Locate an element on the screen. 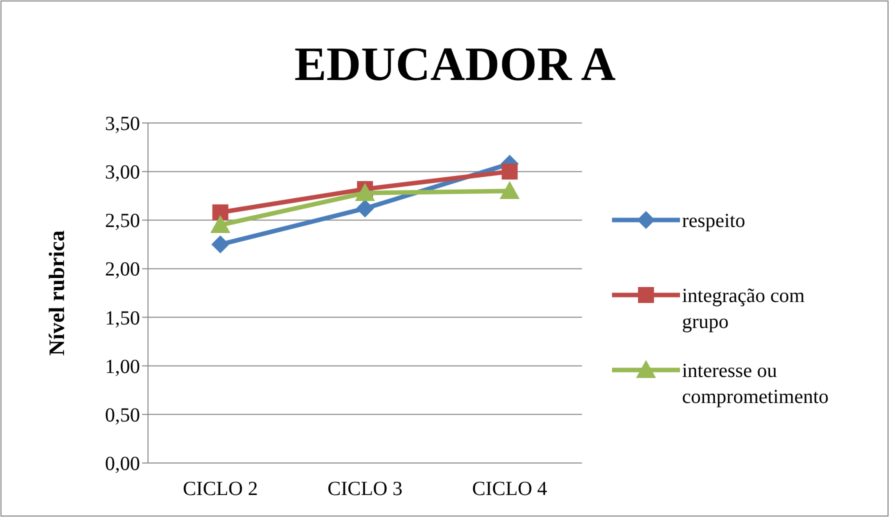  y-tick-label: 2,00 is located at coordinates (122, 269).